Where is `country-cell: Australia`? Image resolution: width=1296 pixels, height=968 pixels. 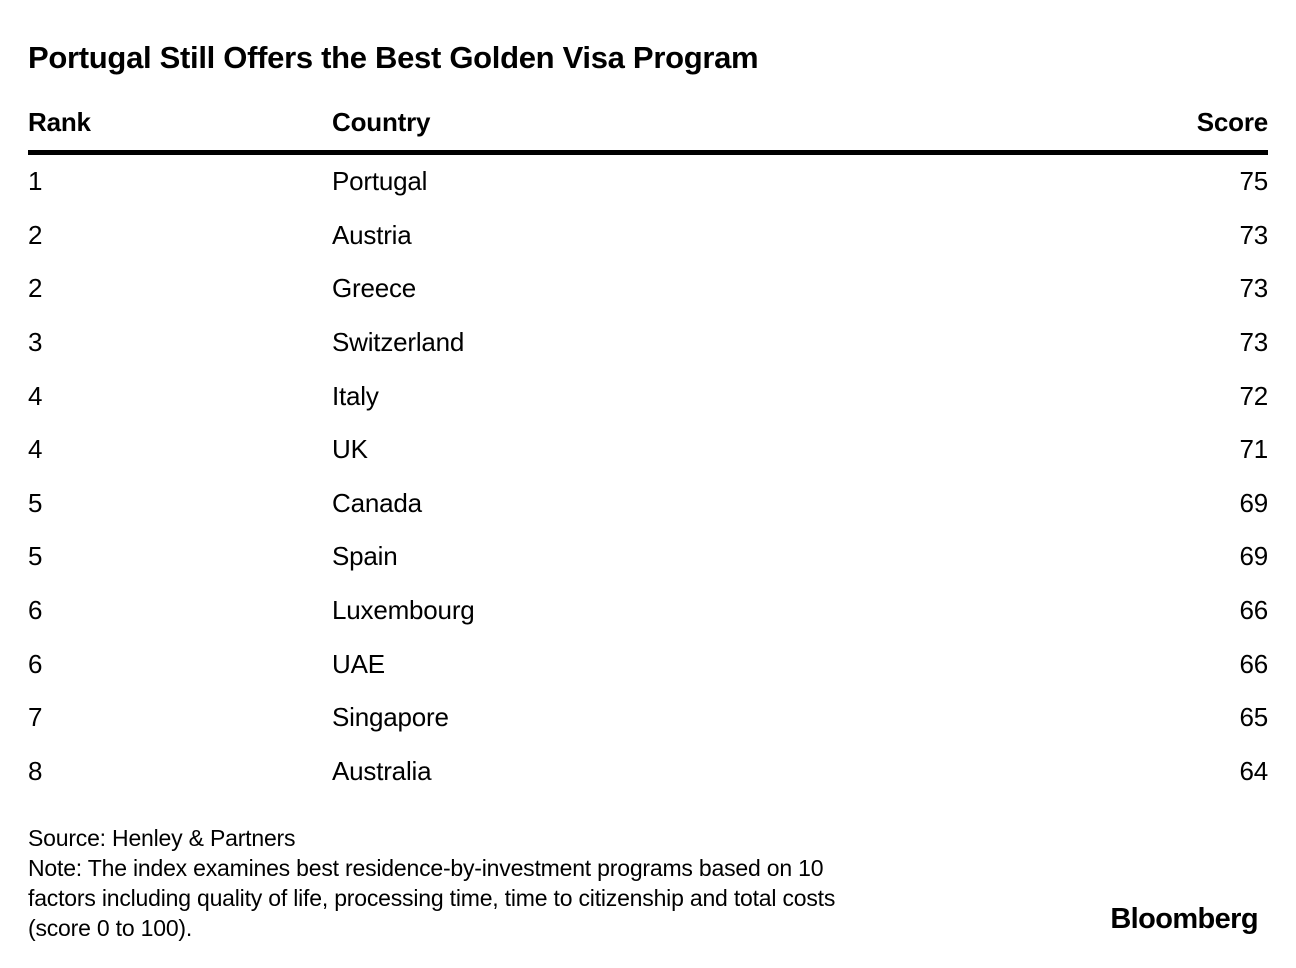 country-cell: Australia is located at coordinates (382, 770).